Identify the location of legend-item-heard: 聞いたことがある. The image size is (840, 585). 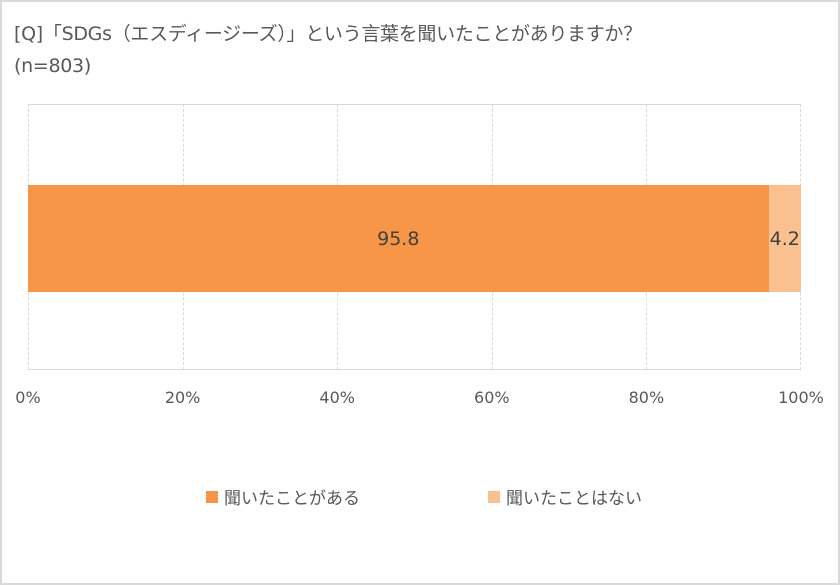
(283, 496).